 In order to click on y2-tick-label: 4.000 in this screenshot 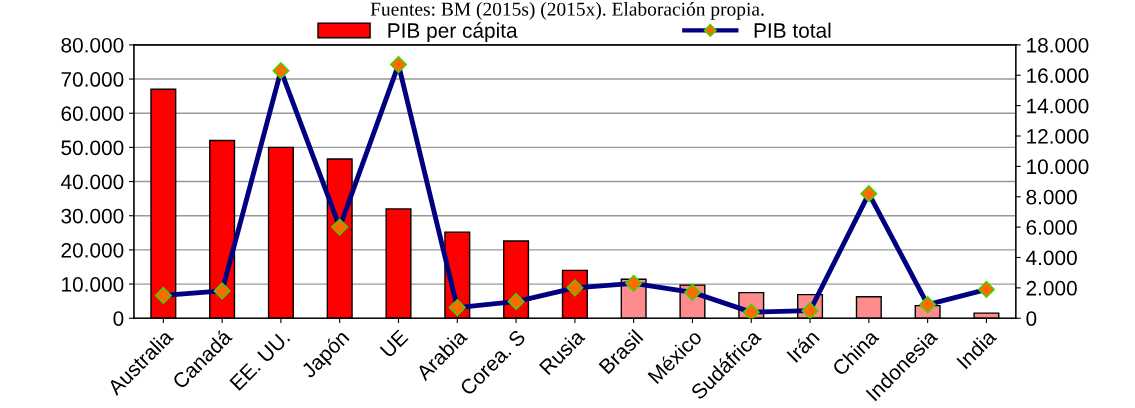, I will do `click(1051, 258)`.